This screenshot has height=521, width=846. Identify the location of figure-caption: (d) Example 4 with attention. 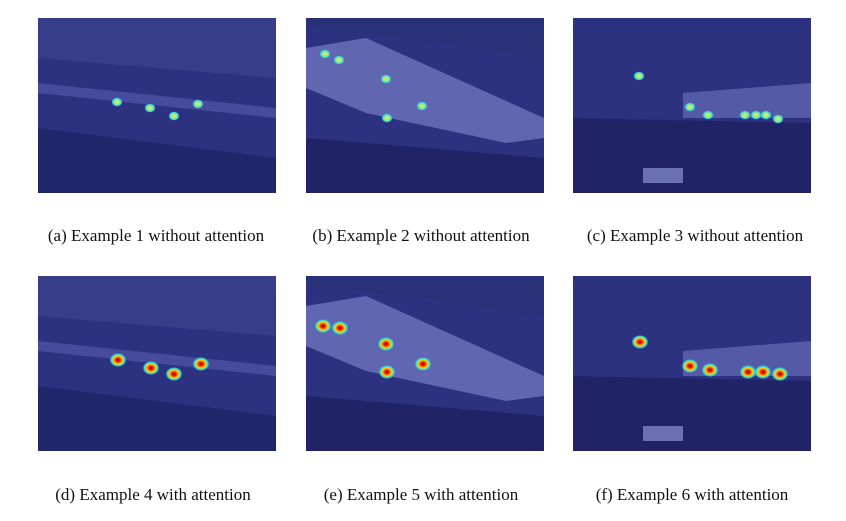
(153, 494).